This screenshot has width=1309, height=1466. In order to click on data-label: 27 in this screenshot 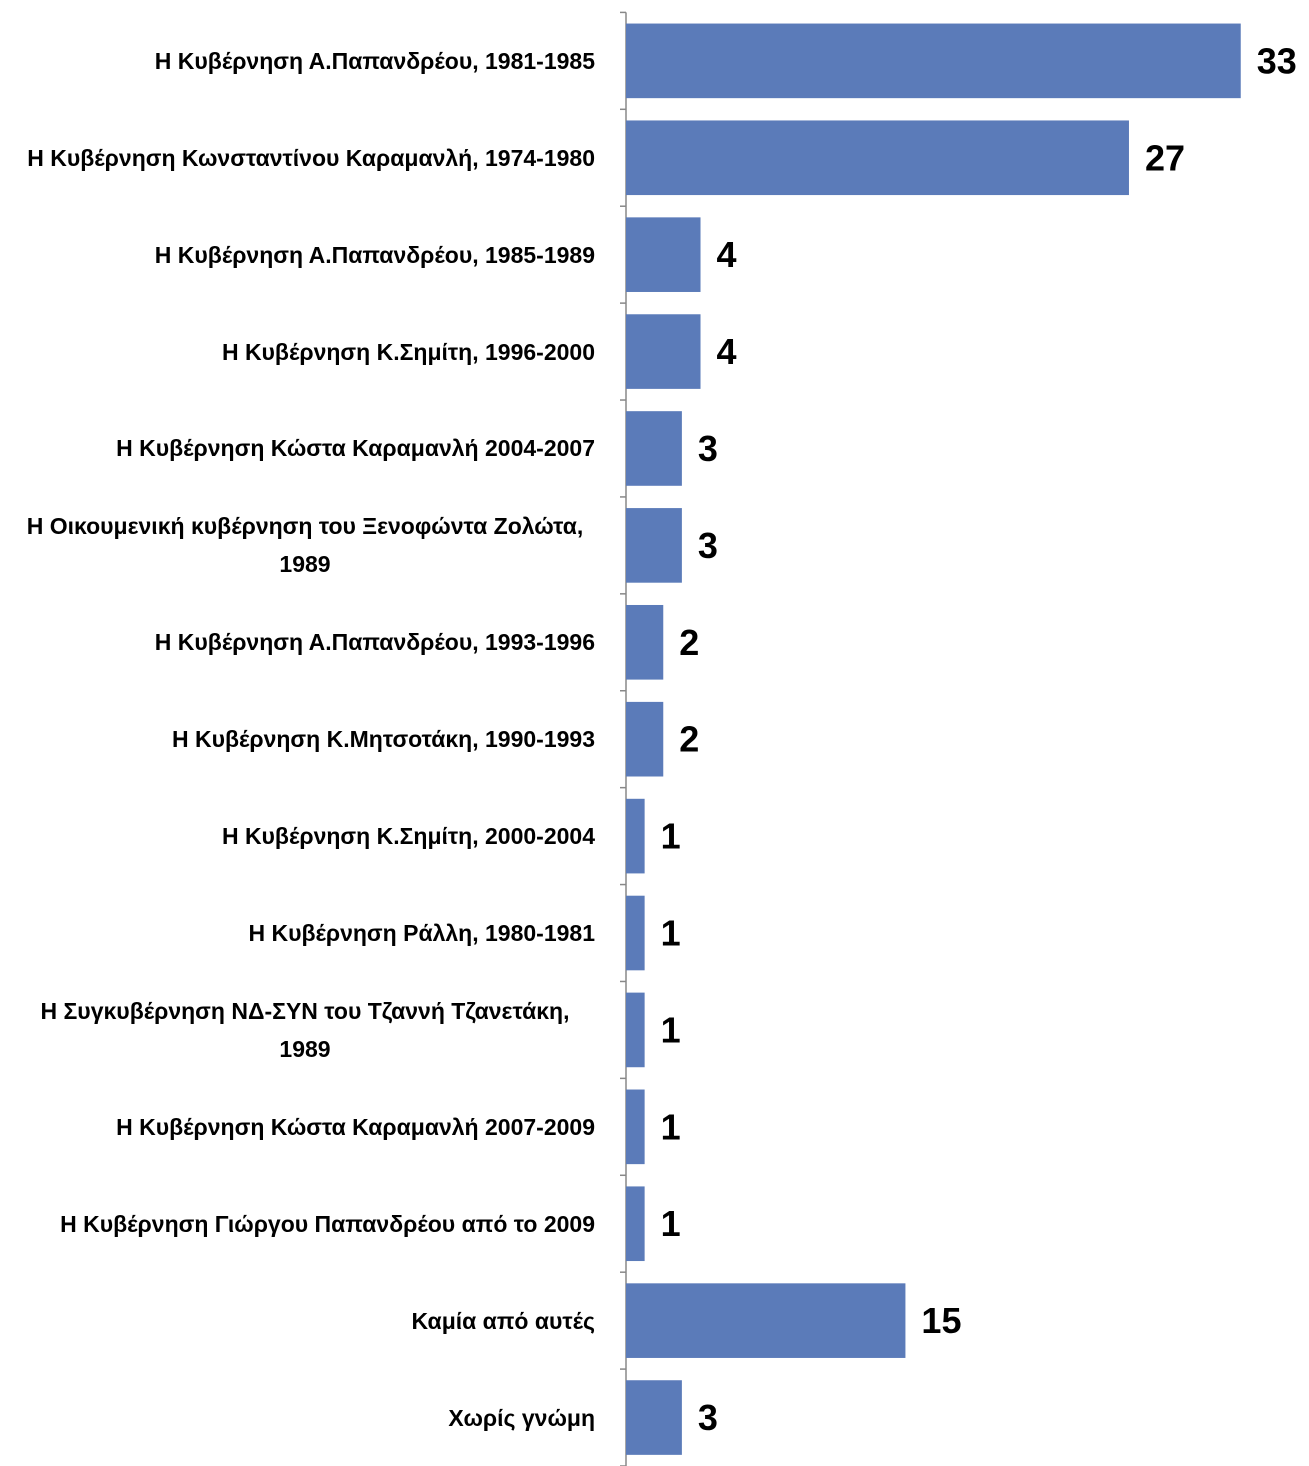, I will do `click(1165, 157)`.